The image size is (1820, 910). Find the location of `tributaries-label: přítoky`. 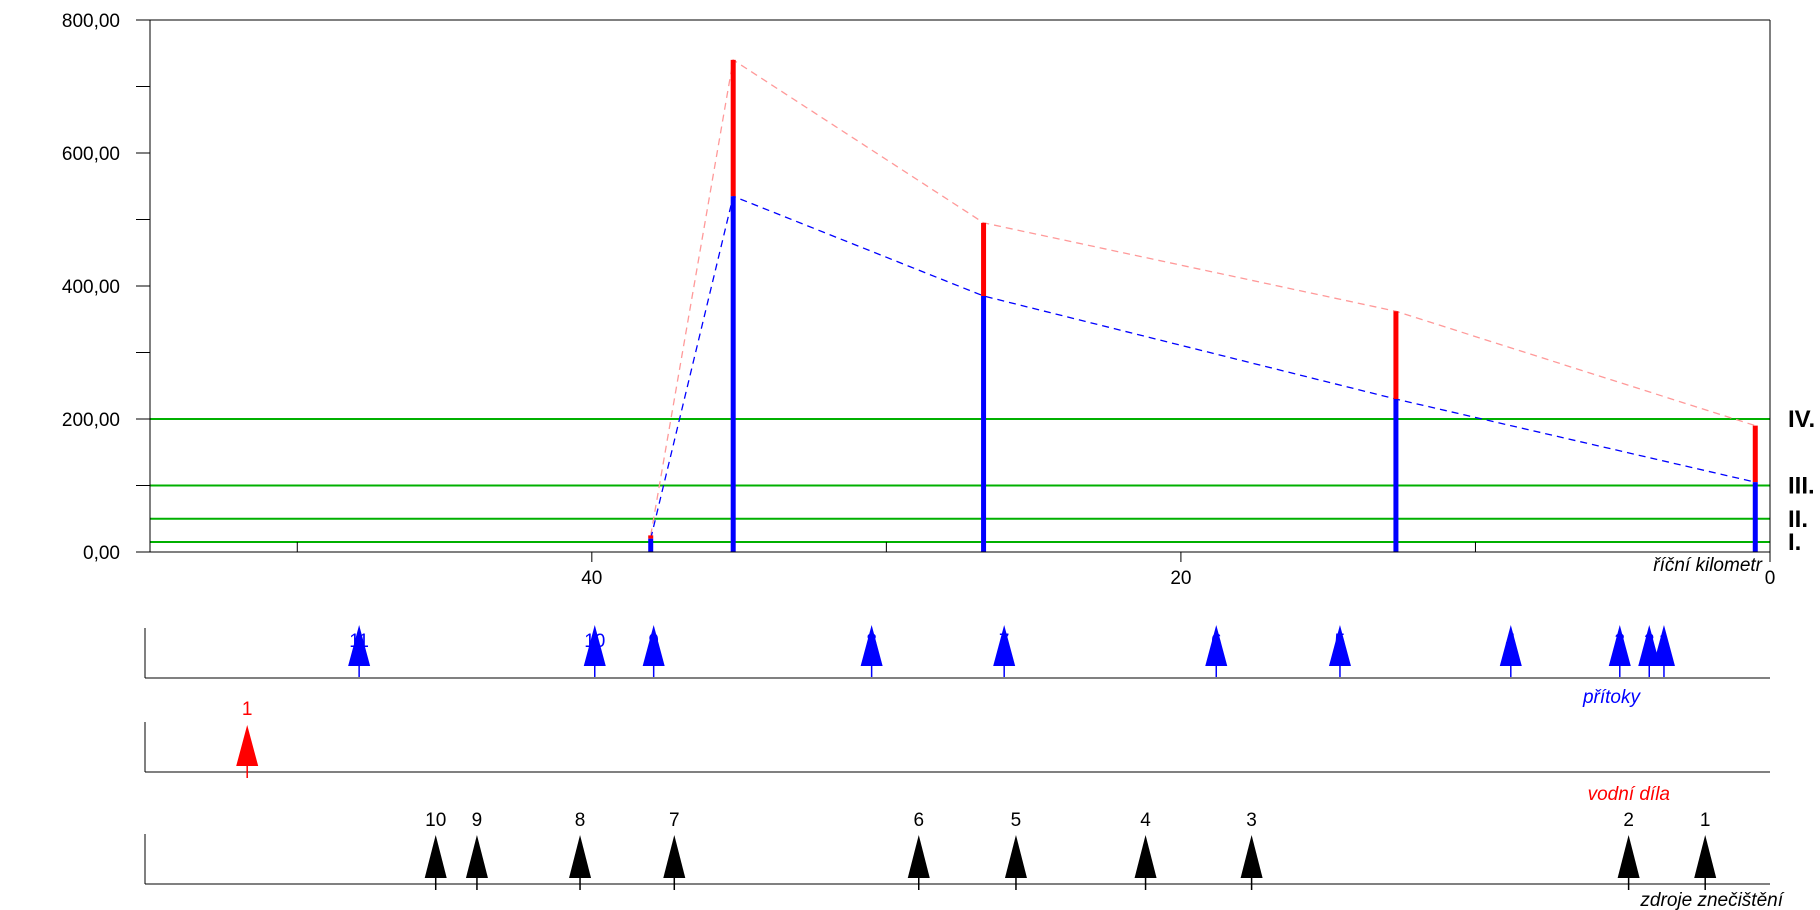

tributaries-label: přítoky is located at coordinates (1612, 697).